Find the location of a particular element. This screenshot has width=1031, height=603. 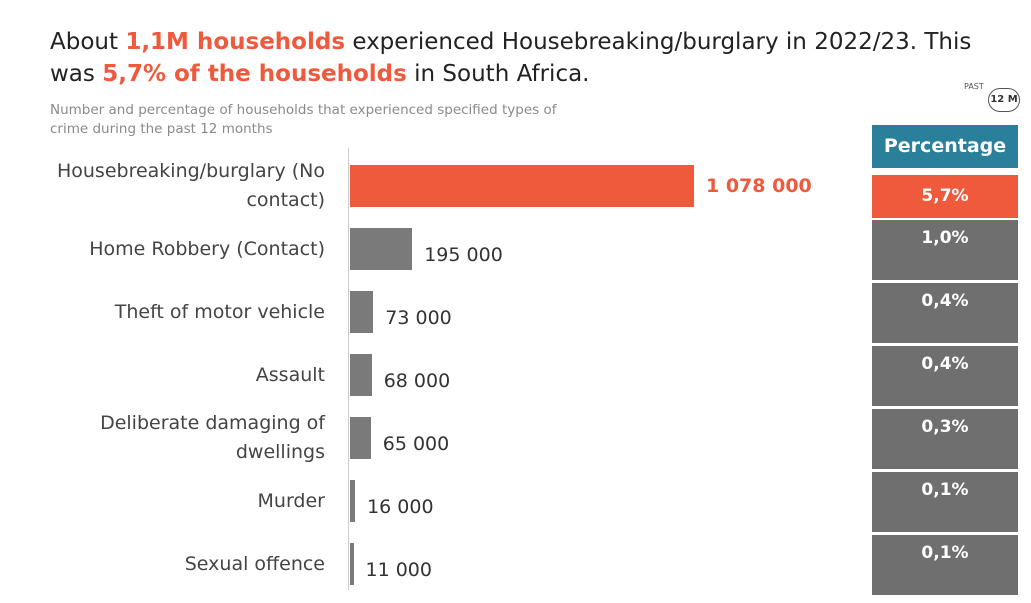

percentage-cell: 1,0% is located at coordinates (945, 250).